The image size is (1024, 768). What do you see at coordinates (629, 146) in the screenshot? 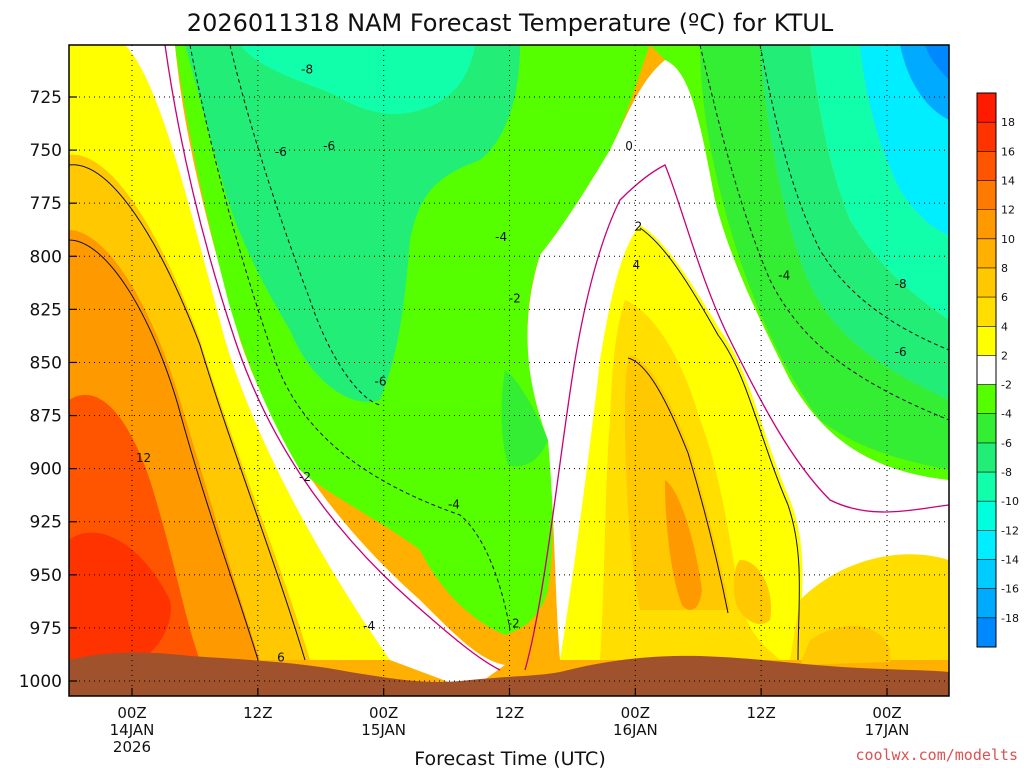
I see `contour-label: 0` at bounding box center [629, 146].